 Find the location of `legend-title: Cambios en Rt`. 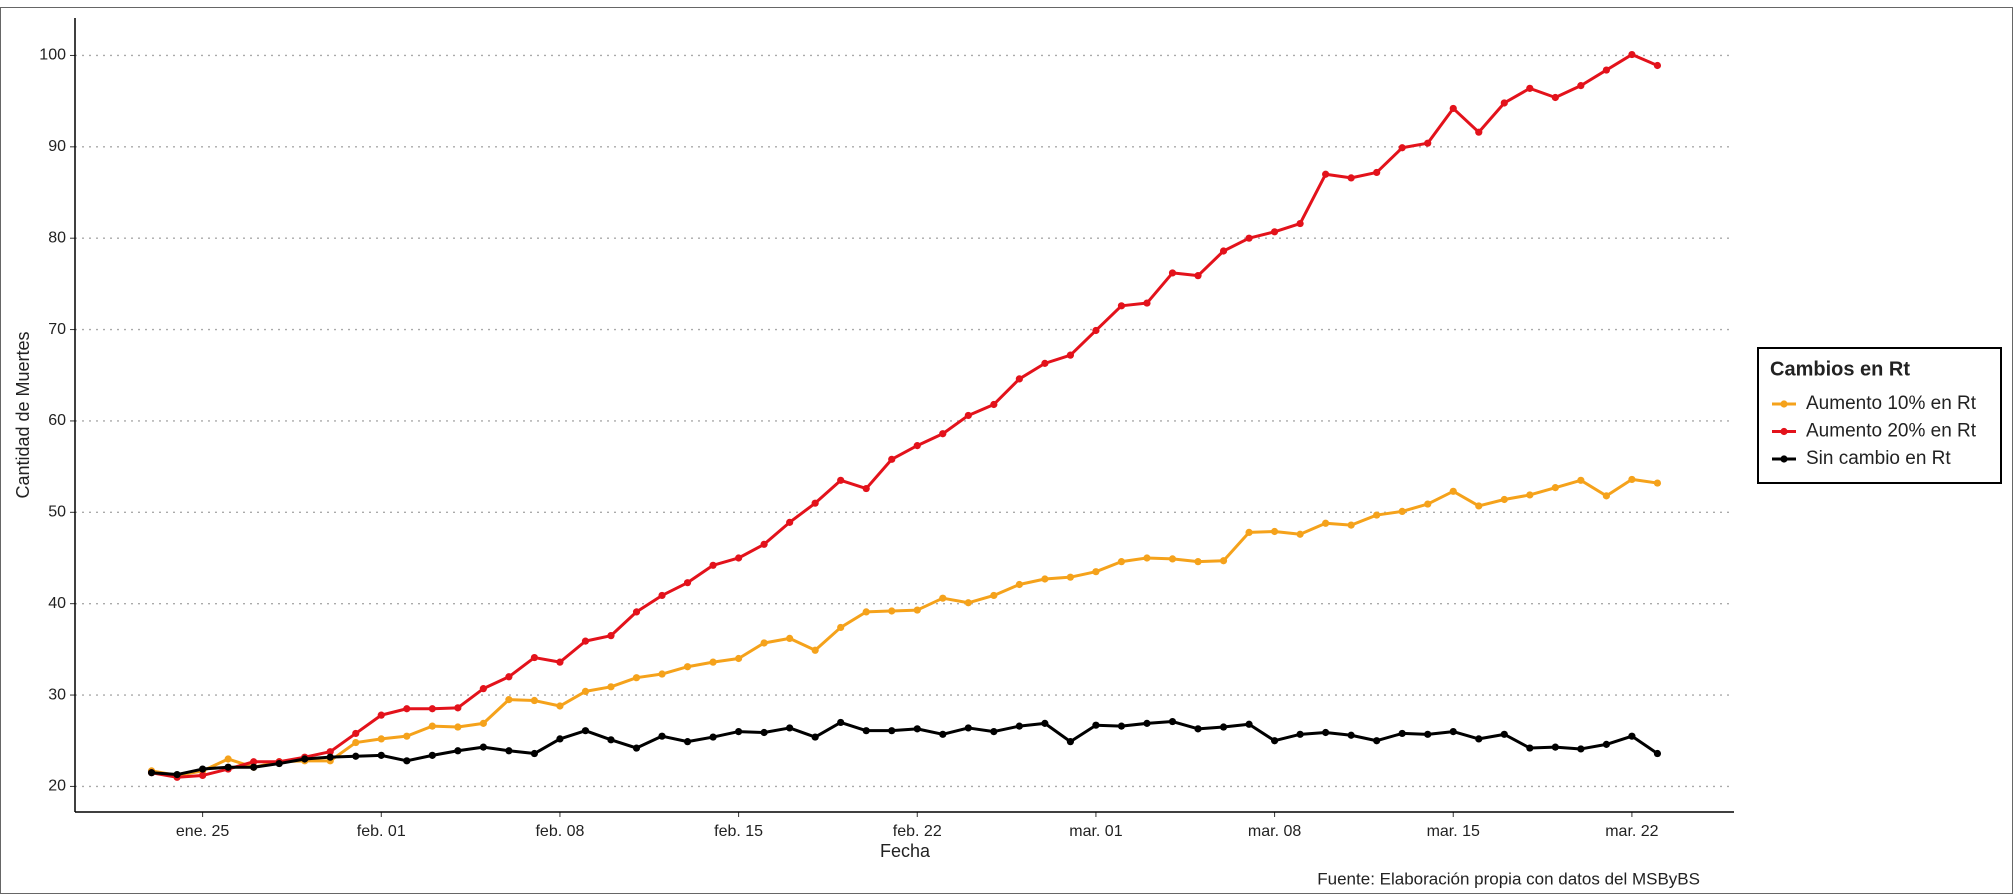

legend-title: Cambios en Rt is located at coordinates (1840, 369).